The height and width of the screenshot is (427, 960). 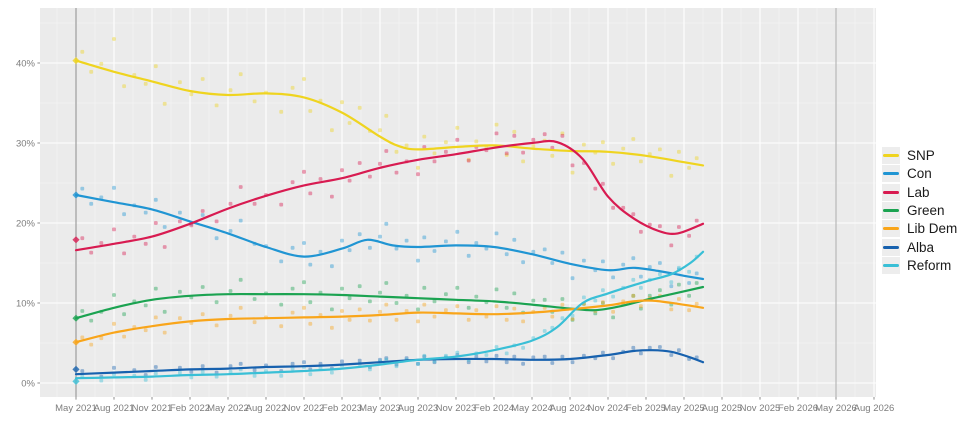 I want to click on x-tick-label: Feb 2022, so click(x=190, y=408).